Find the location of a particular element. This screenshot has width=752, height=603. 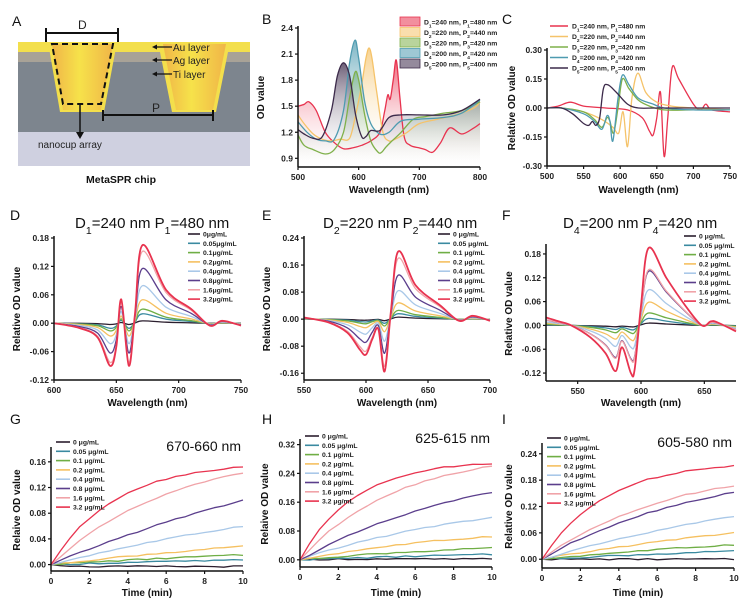

y-tick-label: 2.1 is located at coordinates (287, 54).